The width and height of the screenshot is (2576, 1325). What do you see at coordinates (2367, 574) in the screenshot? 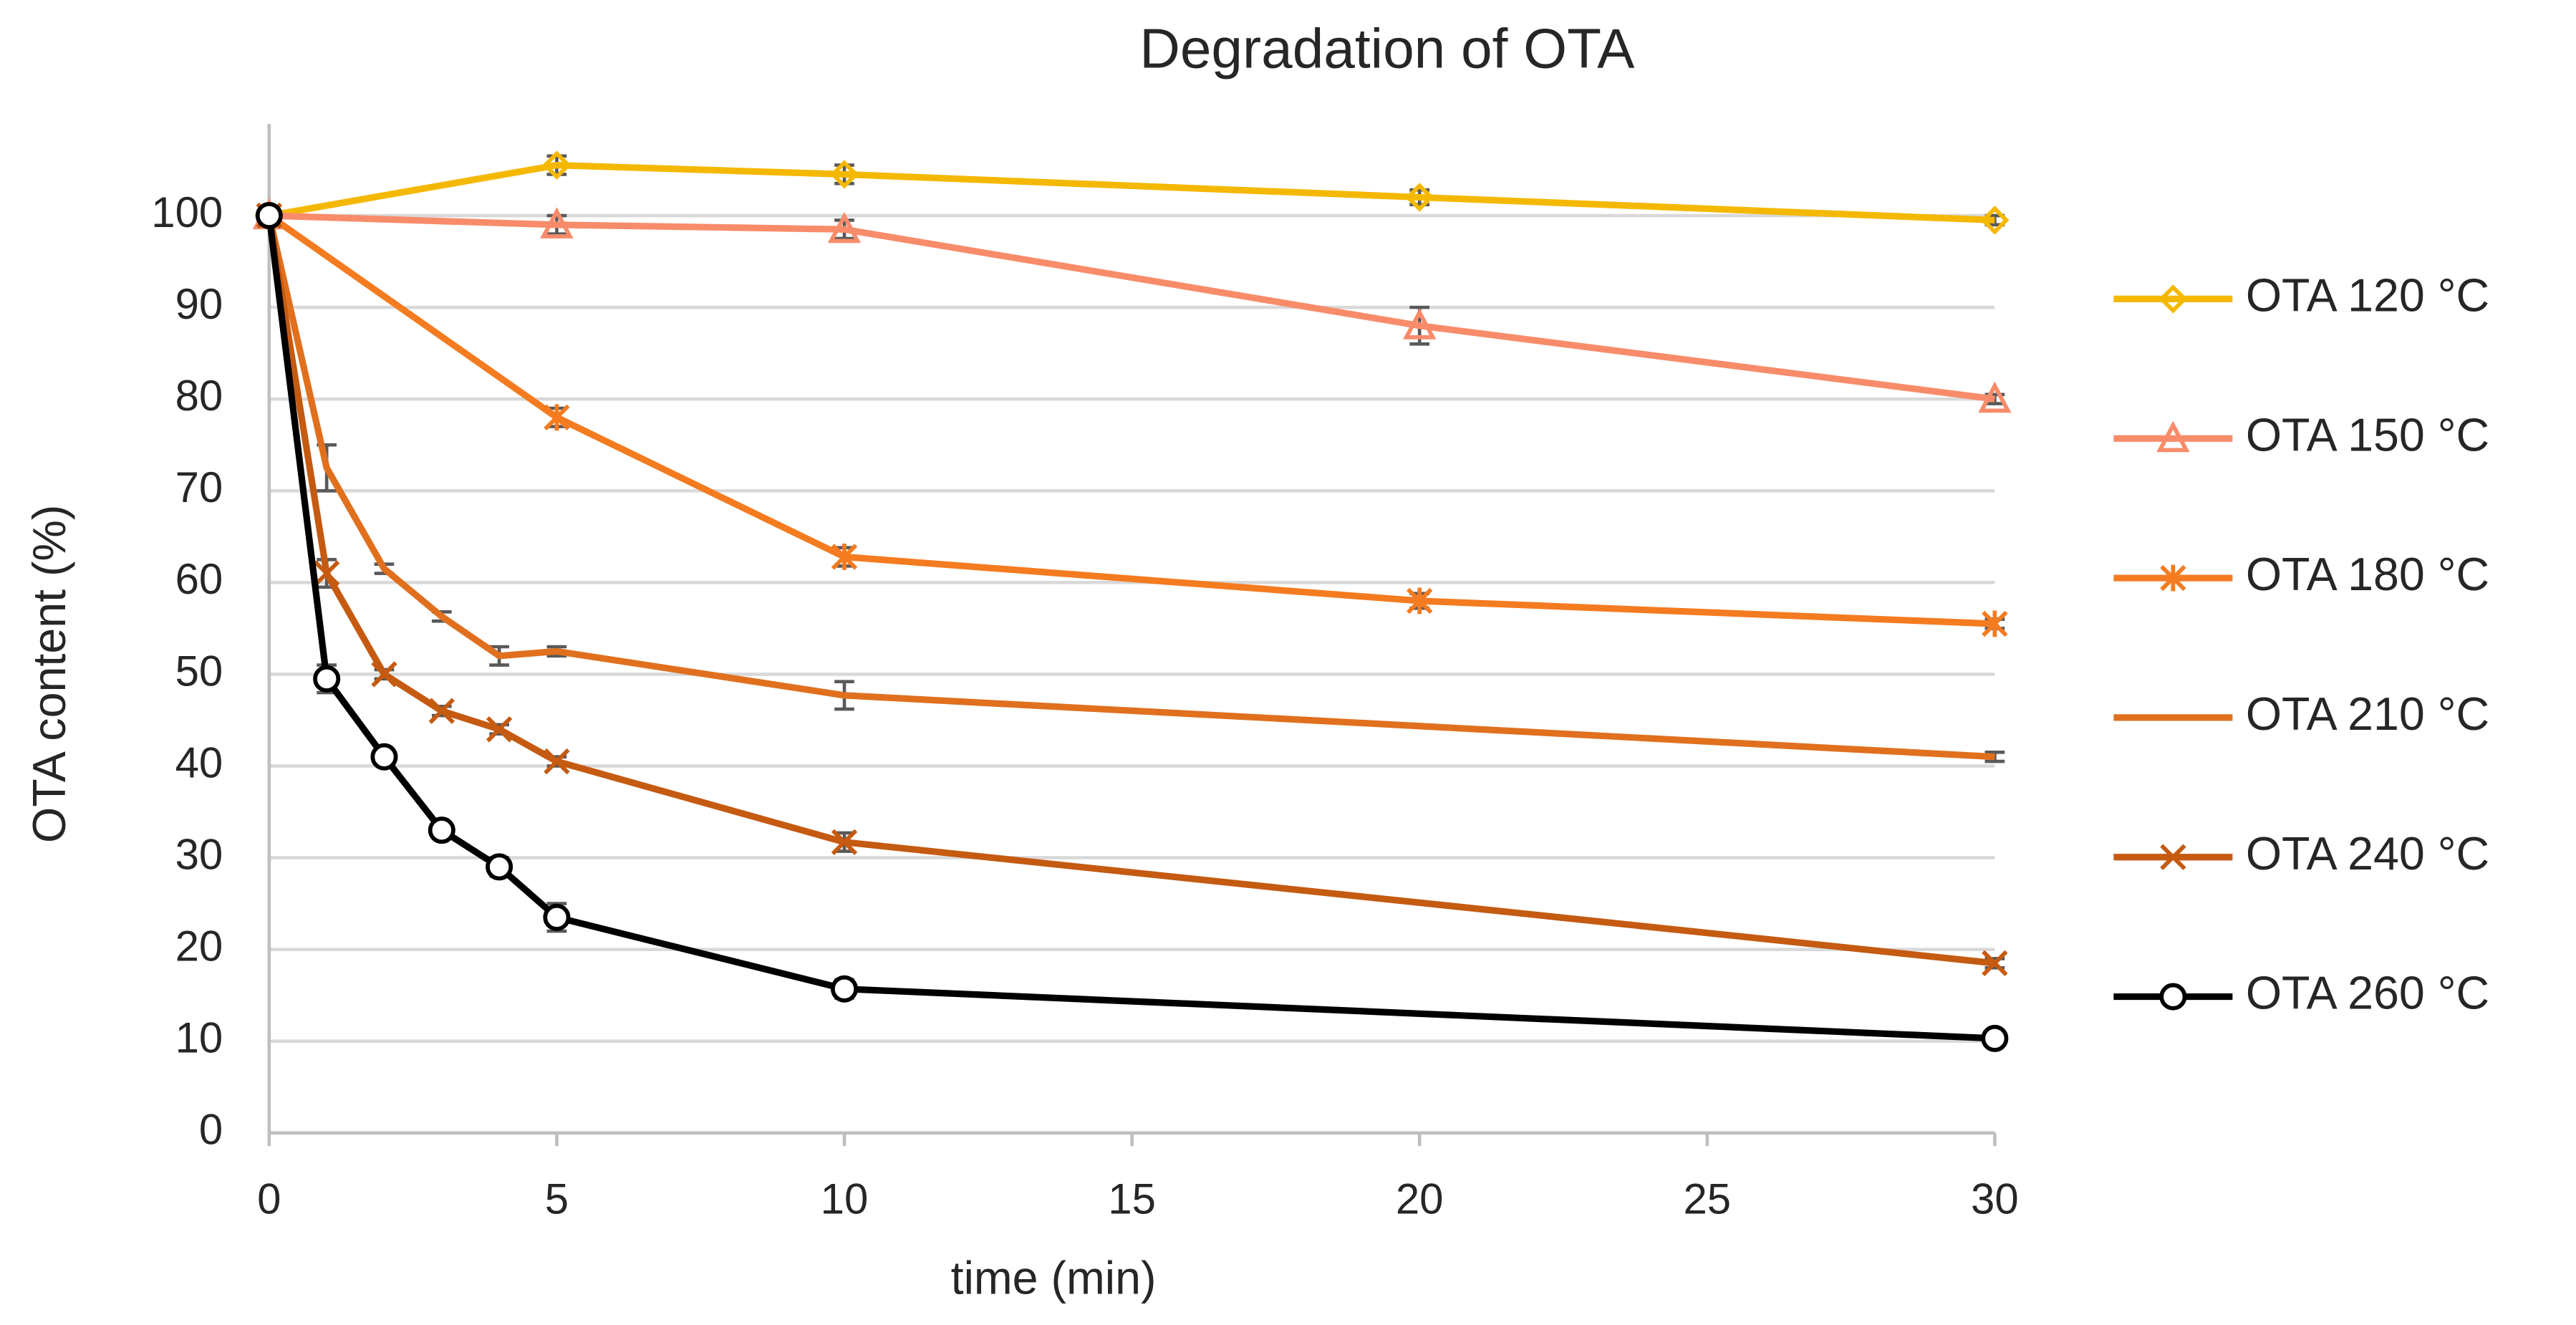
I see `legend-label: OTA 180 °C` at bounding box center [2367, 574].